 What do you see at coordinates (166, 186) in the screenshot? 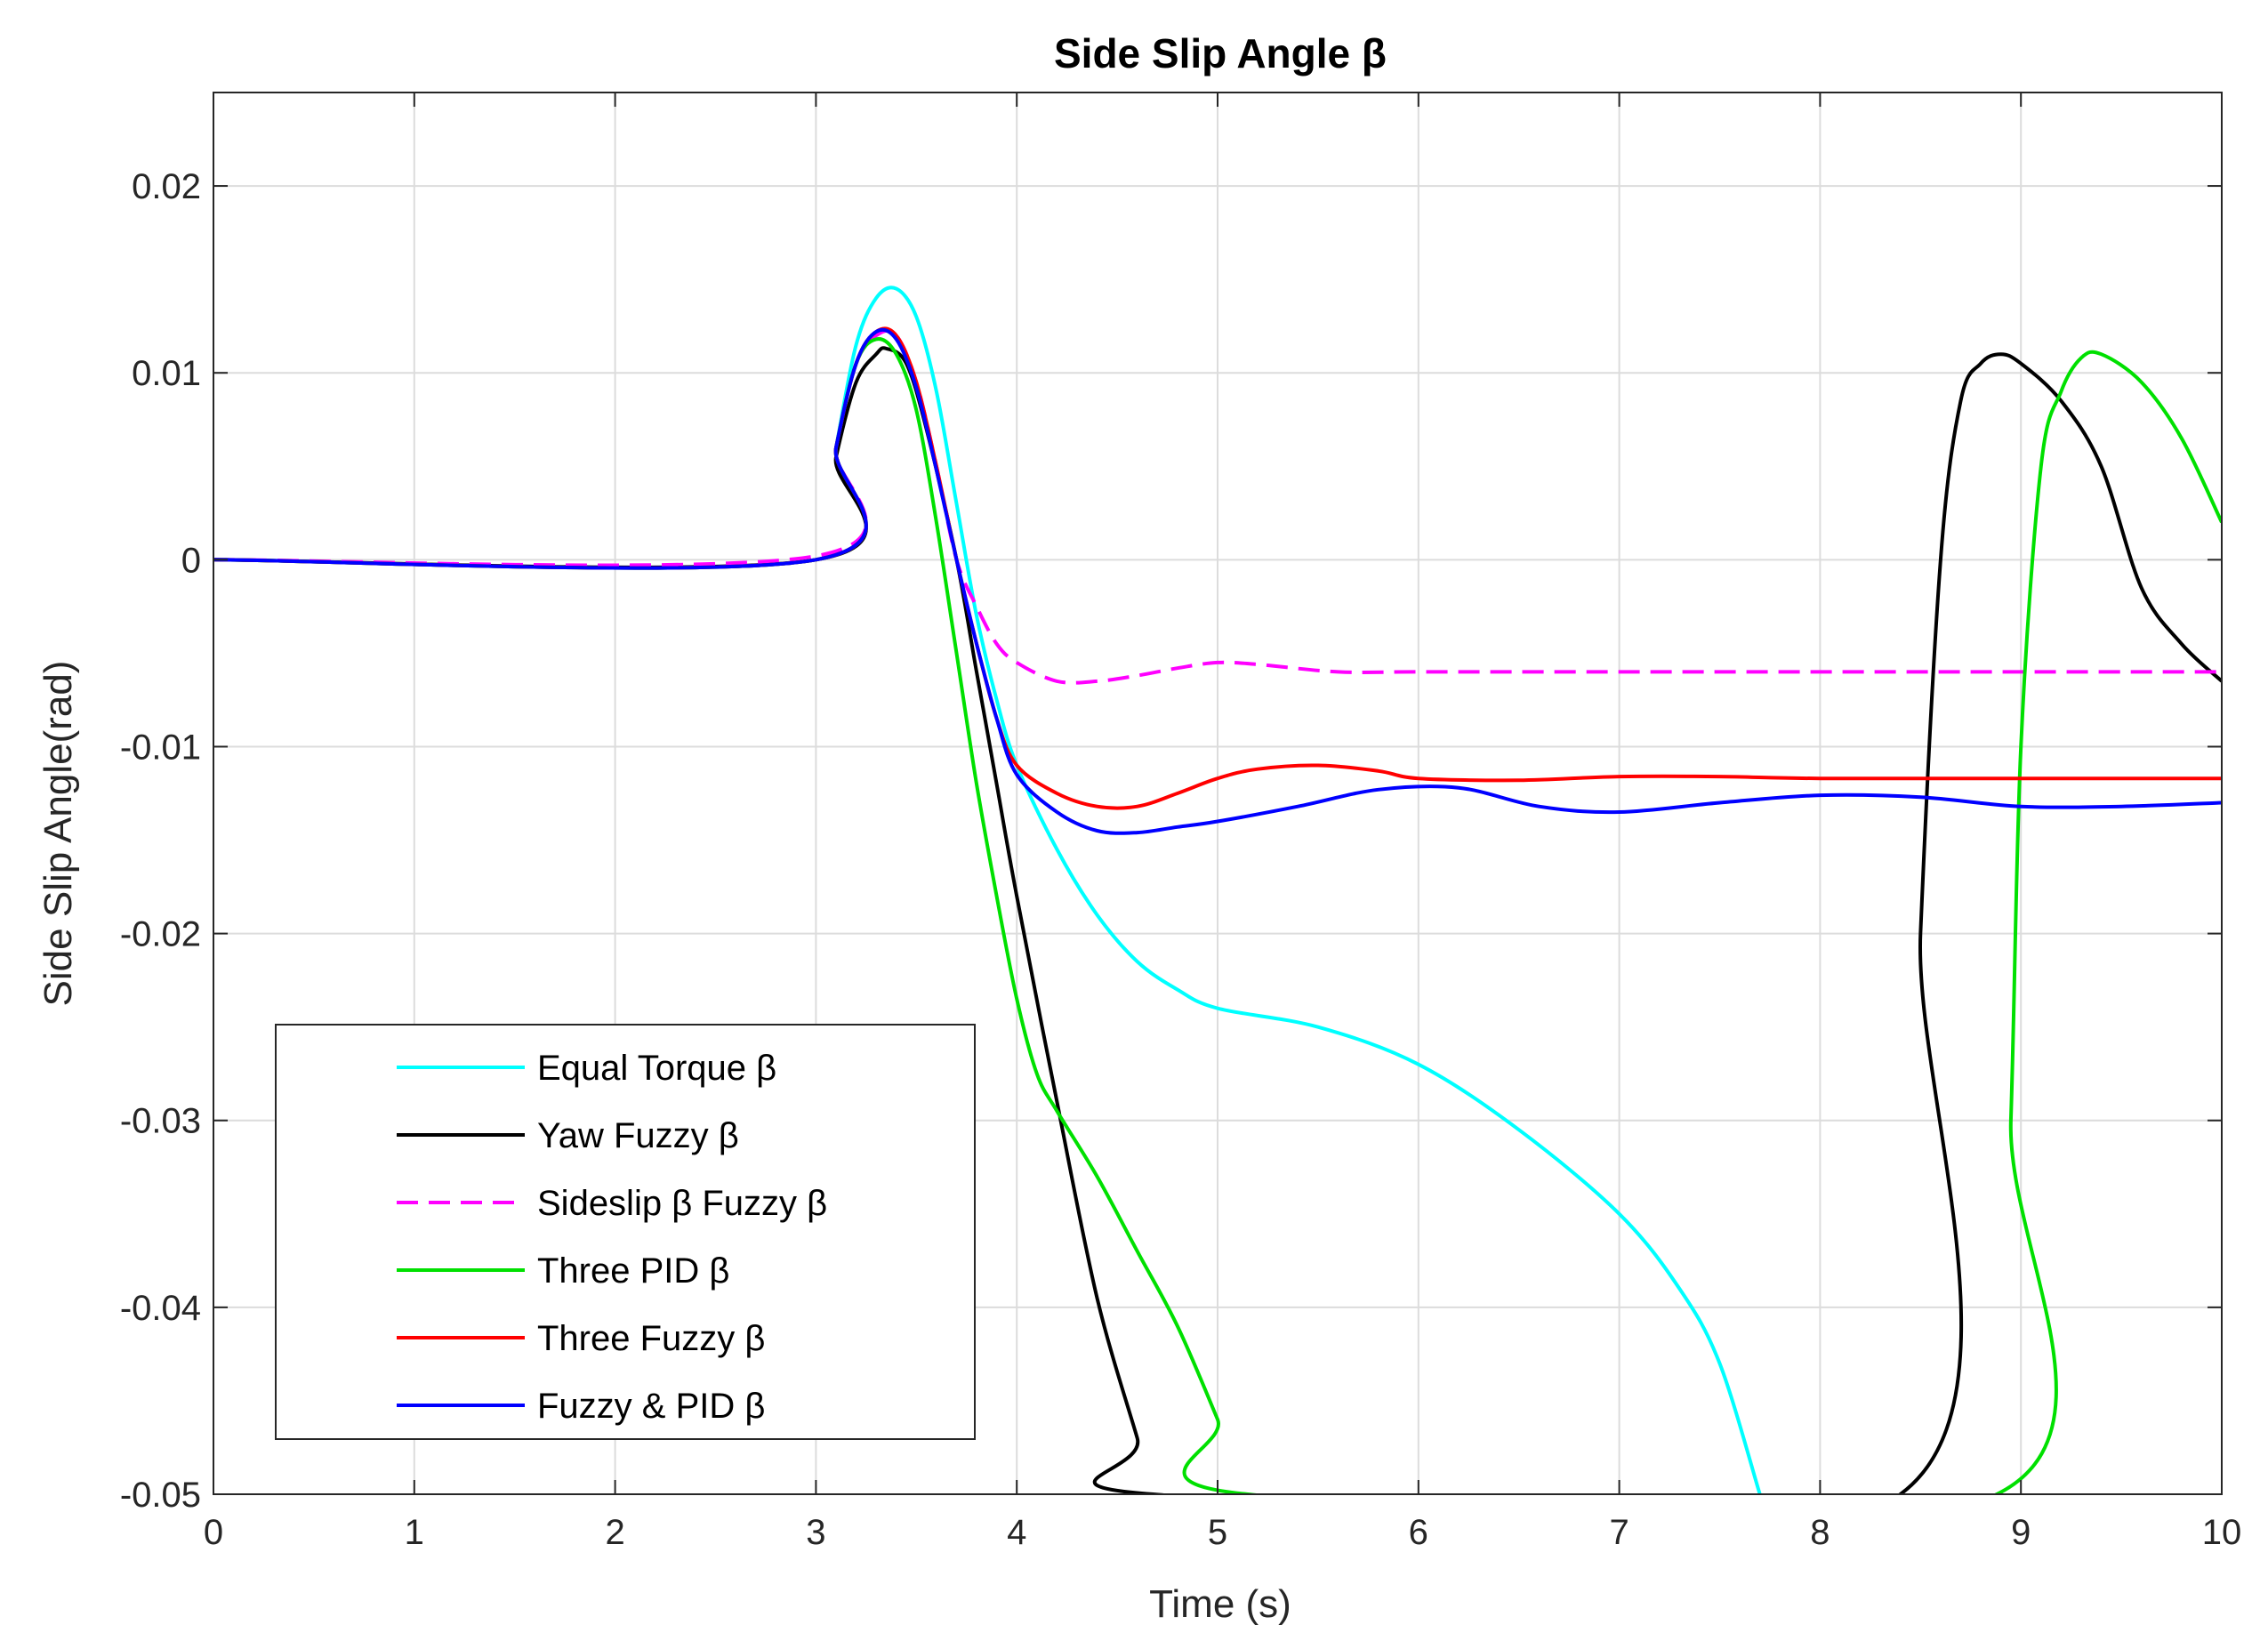
I see `y-tick-label: 0.02` at bounding box center [166, 186].